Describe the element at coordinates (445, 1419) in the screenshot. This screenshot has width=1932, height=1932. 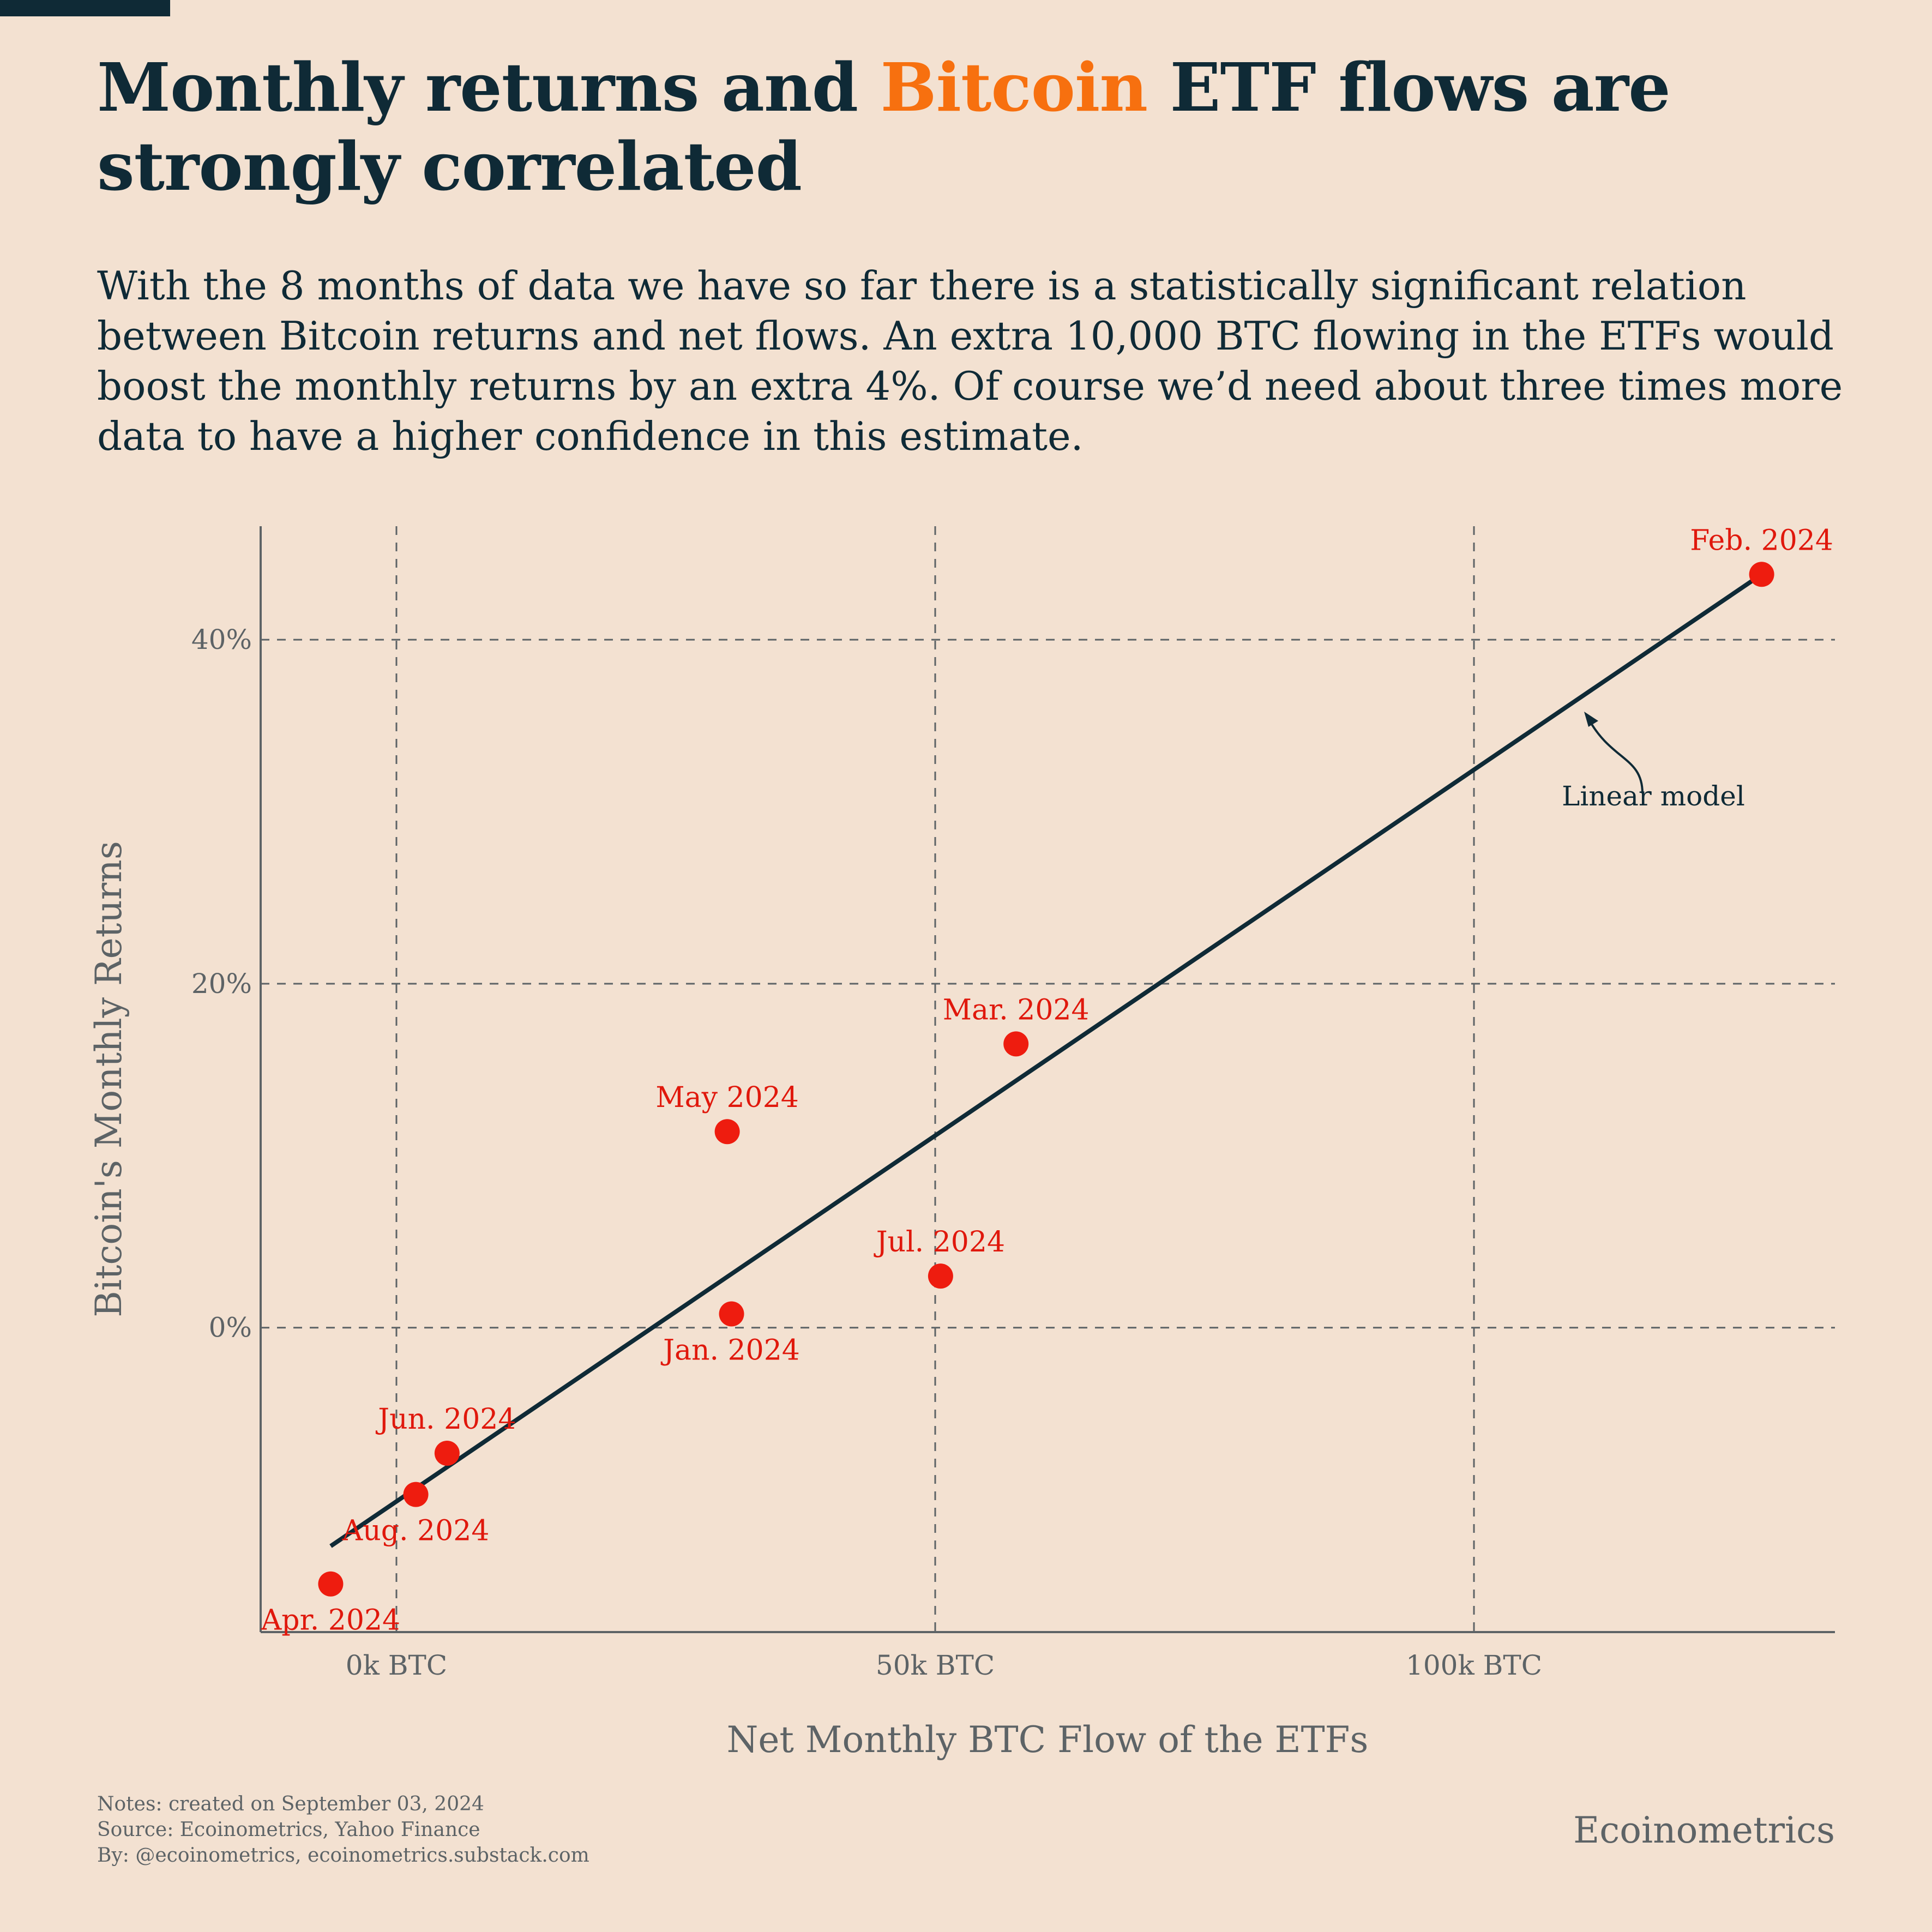
I see `point-label: Jun. 2024` at that location.